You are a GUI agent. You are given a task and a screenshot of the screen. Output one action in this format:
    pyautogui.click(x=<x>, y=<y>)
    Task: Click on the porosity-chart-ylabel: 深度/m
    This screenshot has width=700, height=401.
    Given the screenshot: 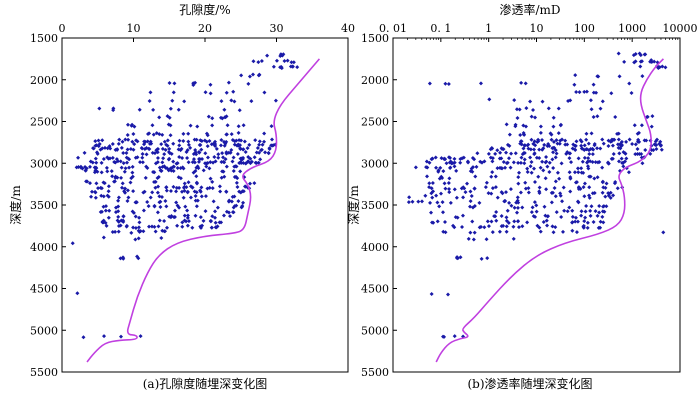 What is the action you would take?
    pyautogui.click(x=15, y=205)
    